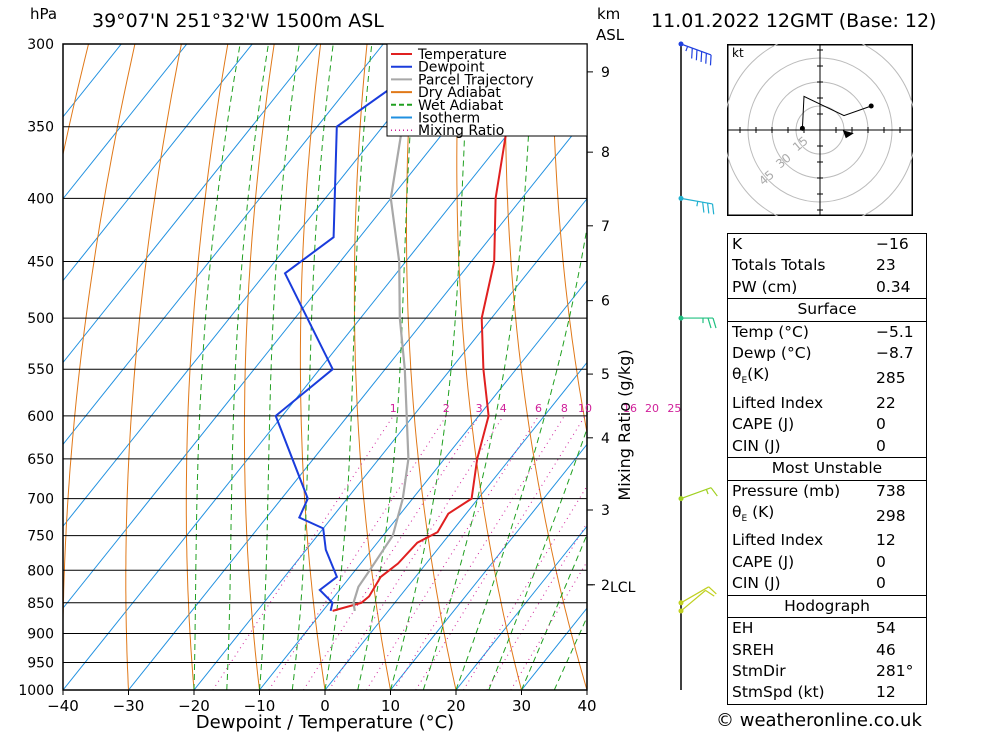 The height and width of the screenshot is (733, 1000). What do you see at coordinates (753, 513) in the screenshot?
I see `unstable-label: θE (K)` at bounding box center [753, 513].